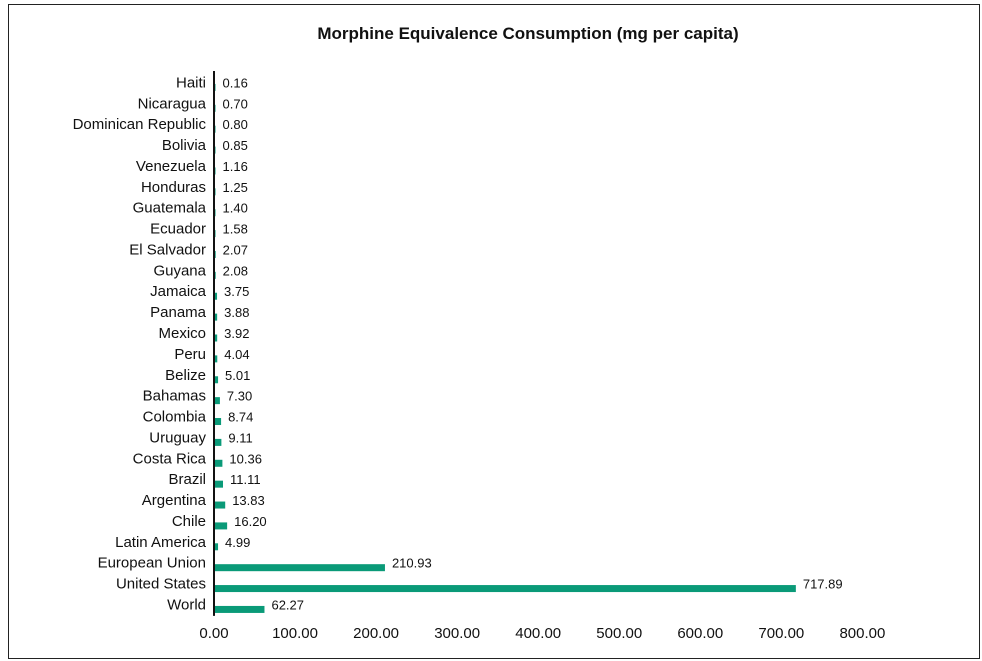 The height and width of the screenshot is (661, 982). What do you see at coordinates (172, 103) in the screenshot?
I see `category-label-nicaragua: Nicaragua` at bounding box center [172, 103].